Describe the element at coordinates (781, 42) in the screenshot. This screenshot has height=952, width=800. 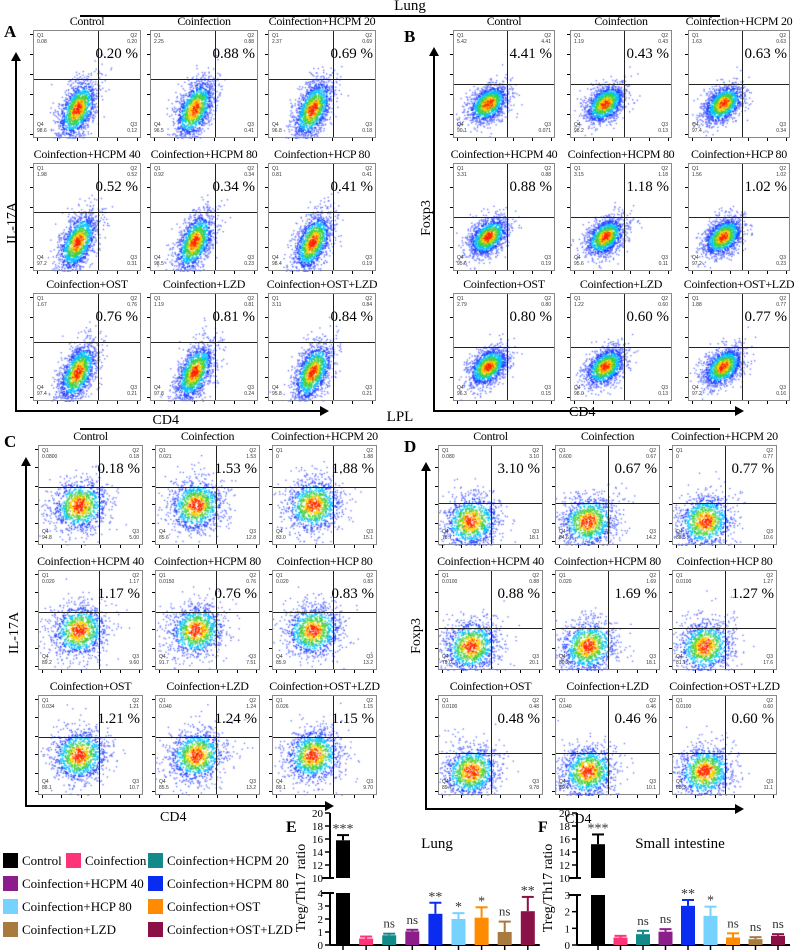
I see `quadrant-value: 0.63` at that location.